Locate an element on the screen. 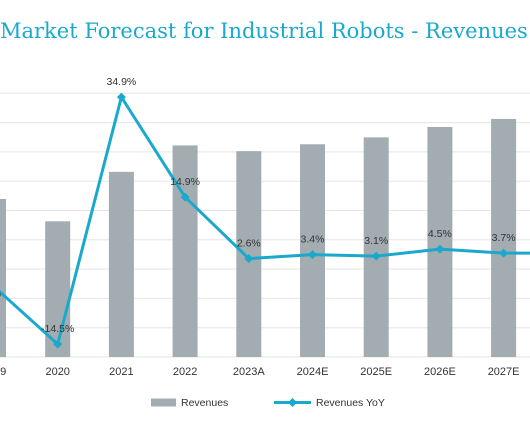  legend: Revenues Revenues YoY is located at coordinates (268, 403).